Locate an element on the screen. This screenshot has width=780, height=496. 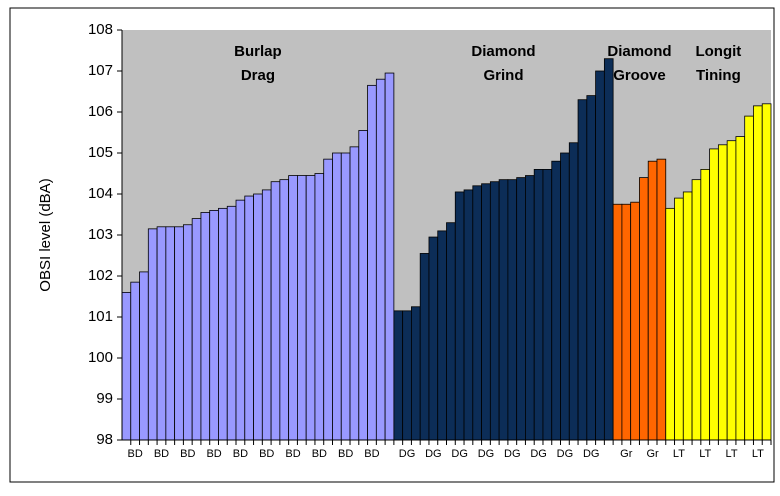
group-label: Grind is located at coordinates (504, 75).